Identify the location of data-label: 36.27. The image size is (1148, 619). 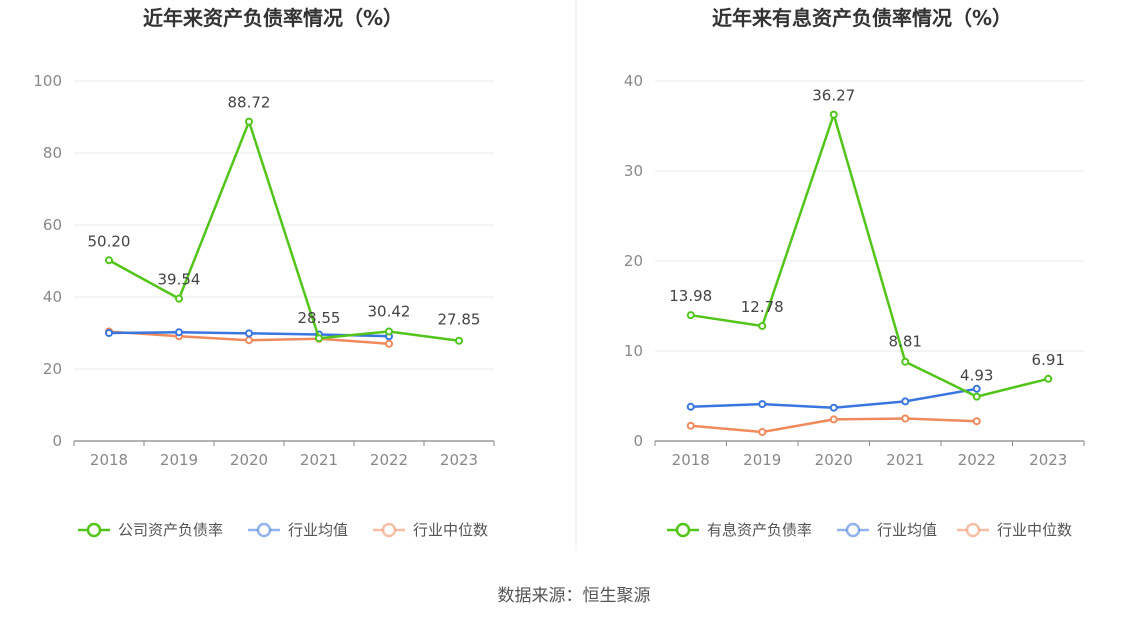
(833, 96).